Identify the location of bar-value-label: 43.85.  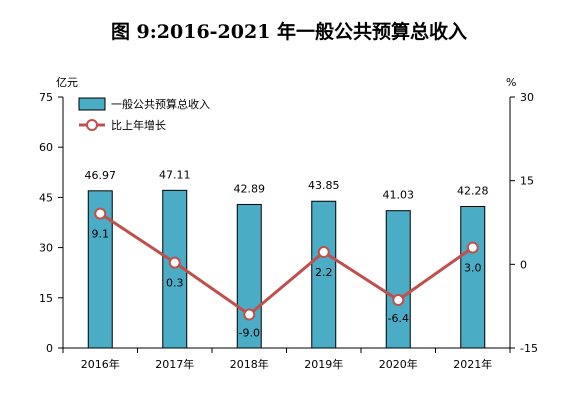
(324, 185).